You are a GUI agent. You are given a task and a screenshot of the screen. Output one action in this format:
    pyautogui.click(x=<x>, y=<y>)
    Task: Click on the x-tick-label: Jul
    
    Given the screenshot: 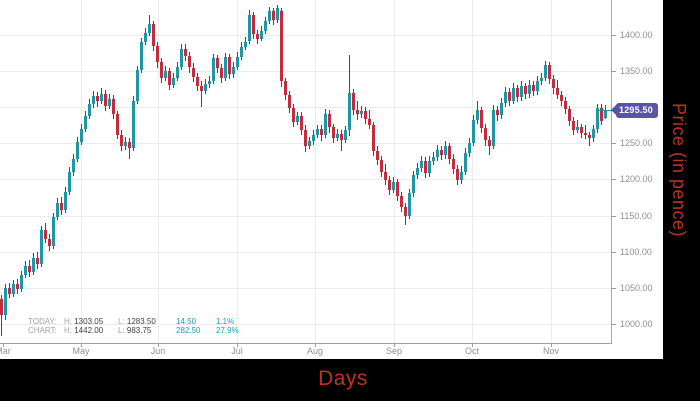 What is the action you would take?
    pyautogui.click(x=237, y=351)
    